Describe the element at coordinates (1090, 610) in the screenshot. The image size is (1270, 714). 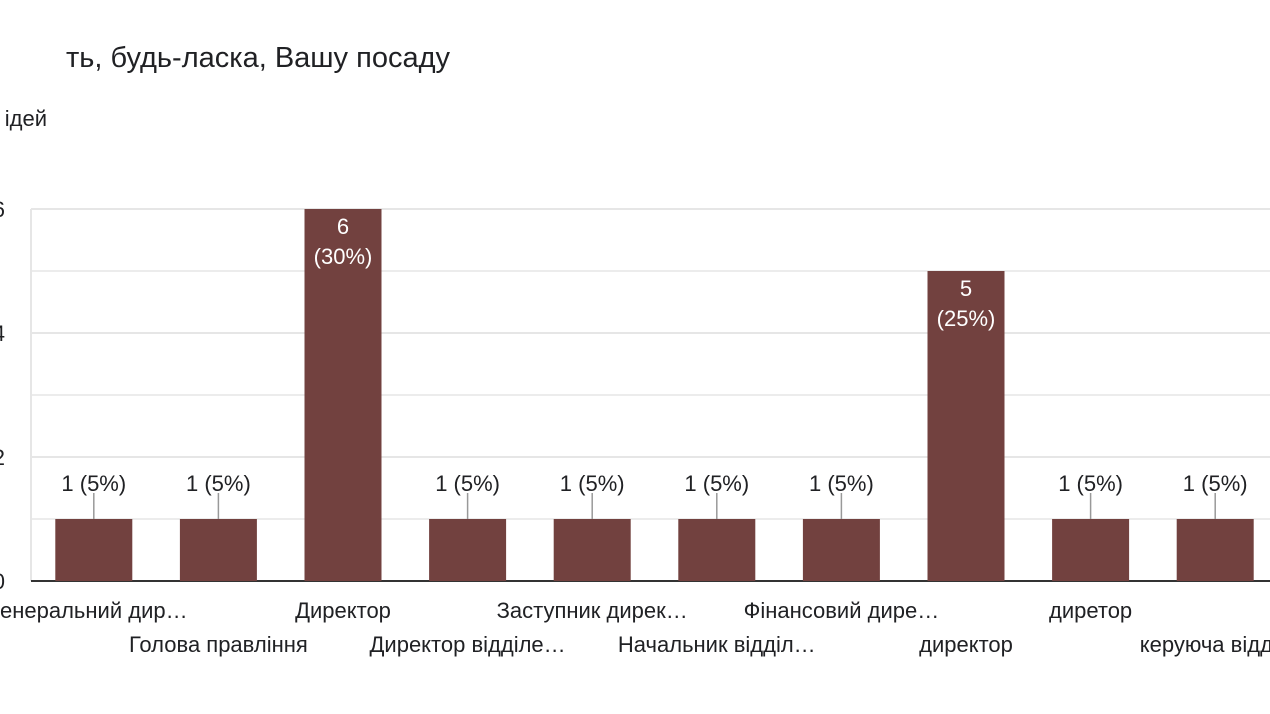
I see `x-tick-label: диретор` at that location.